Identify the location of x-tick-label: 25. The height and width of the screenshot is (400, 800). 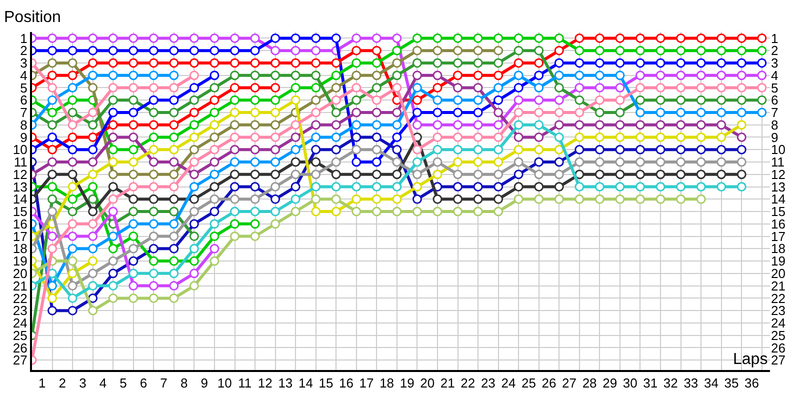
(528, 383).